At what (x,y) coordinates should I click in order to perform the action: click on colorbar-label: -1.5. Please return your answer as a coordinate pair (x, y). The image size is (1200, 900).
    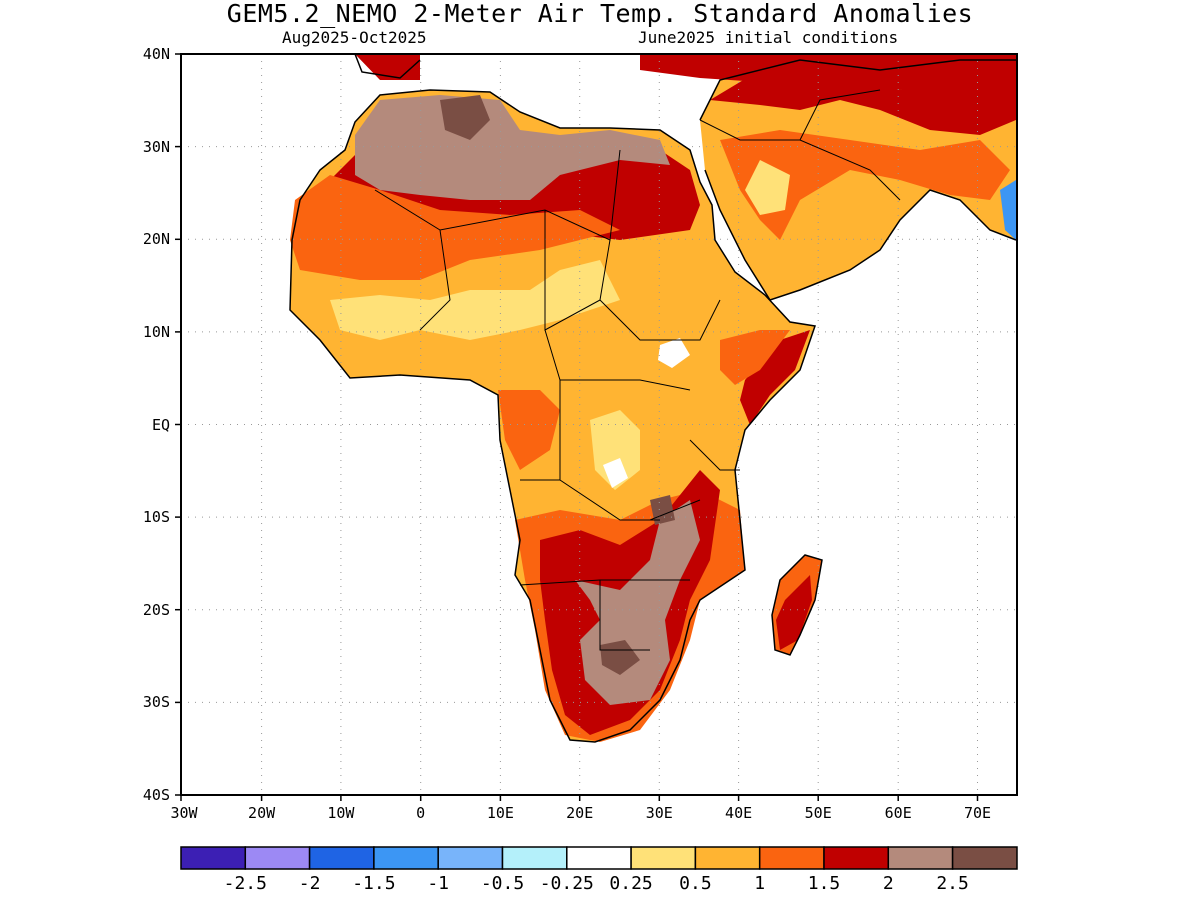
    Looking at the image, I should click on (373, 883).